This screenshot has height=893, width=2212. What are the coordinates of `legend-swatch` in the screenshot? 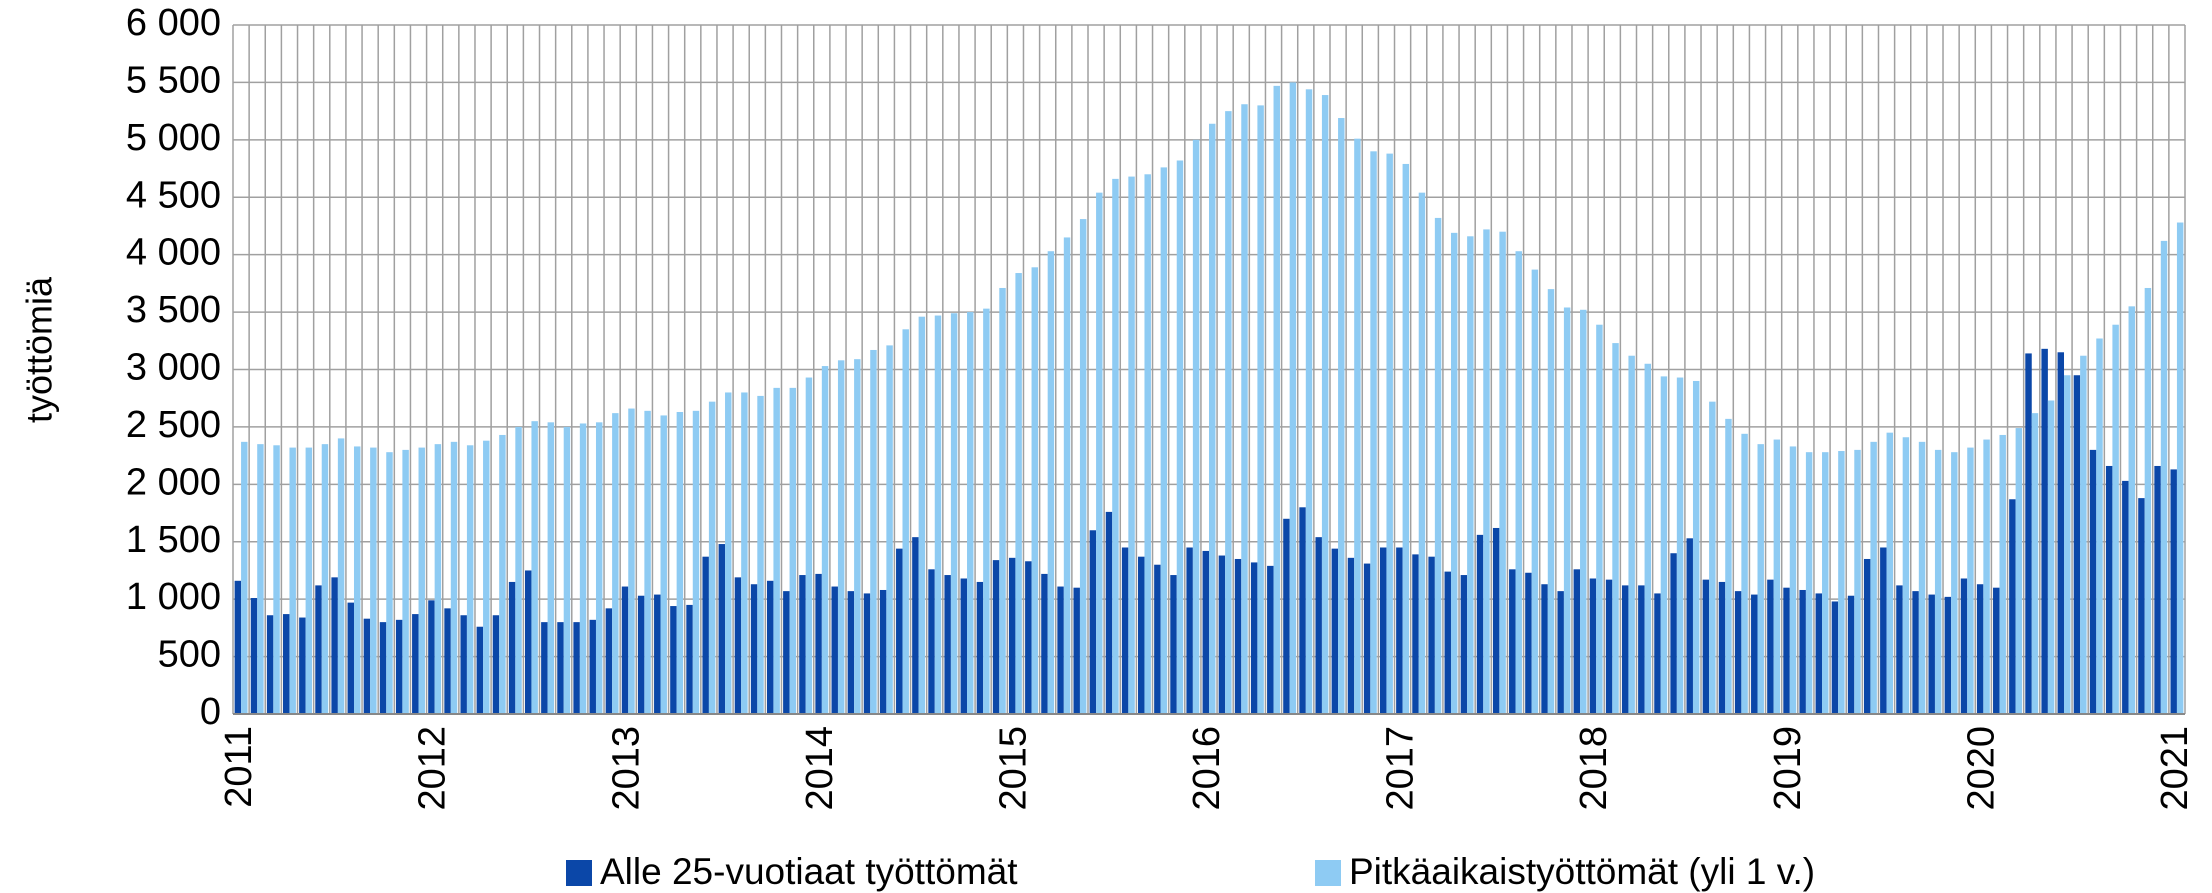 It's located at (1328, 873).